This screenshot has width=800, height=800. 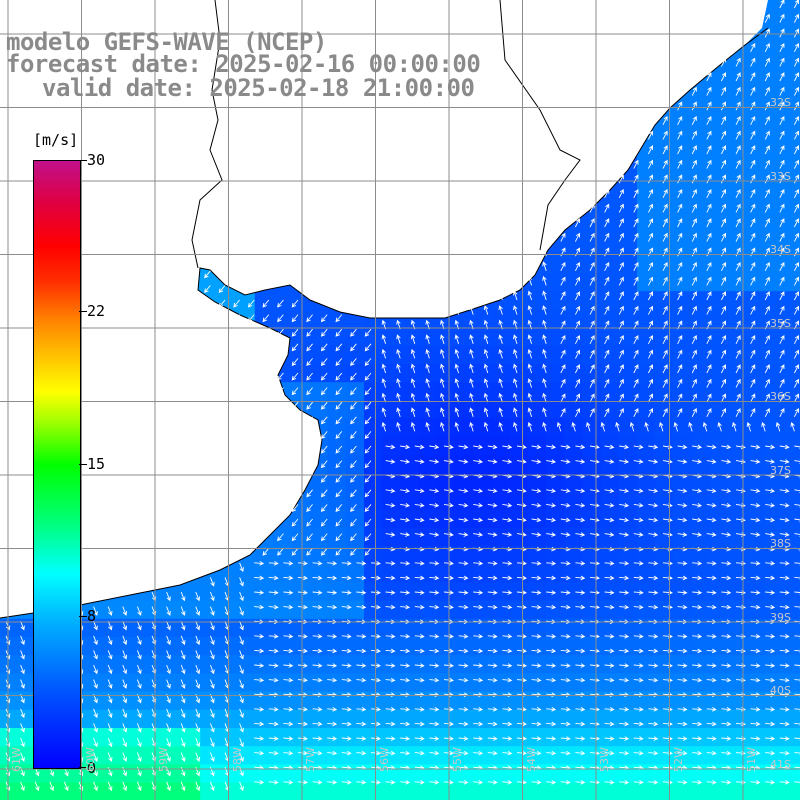 What do you see at coordinates (16, 759) in the screenshot?
I see `lon-label: 61W` at bounding box center [16, 759].